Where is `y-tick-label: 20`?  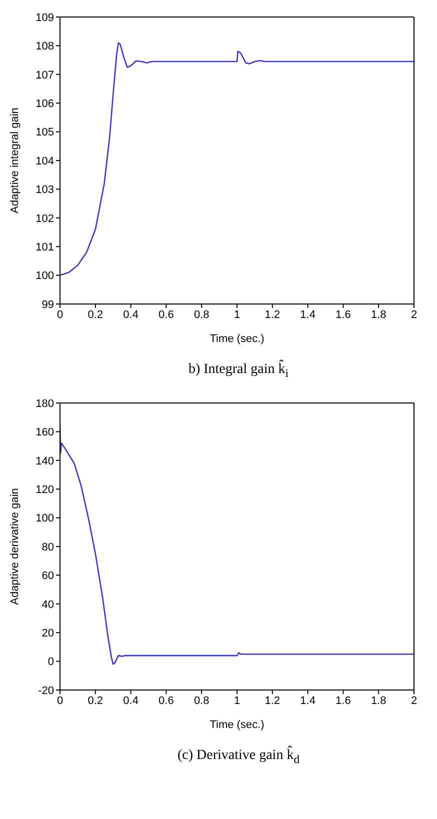
y-tick-label: 20 is located at coordinates (48, 633).